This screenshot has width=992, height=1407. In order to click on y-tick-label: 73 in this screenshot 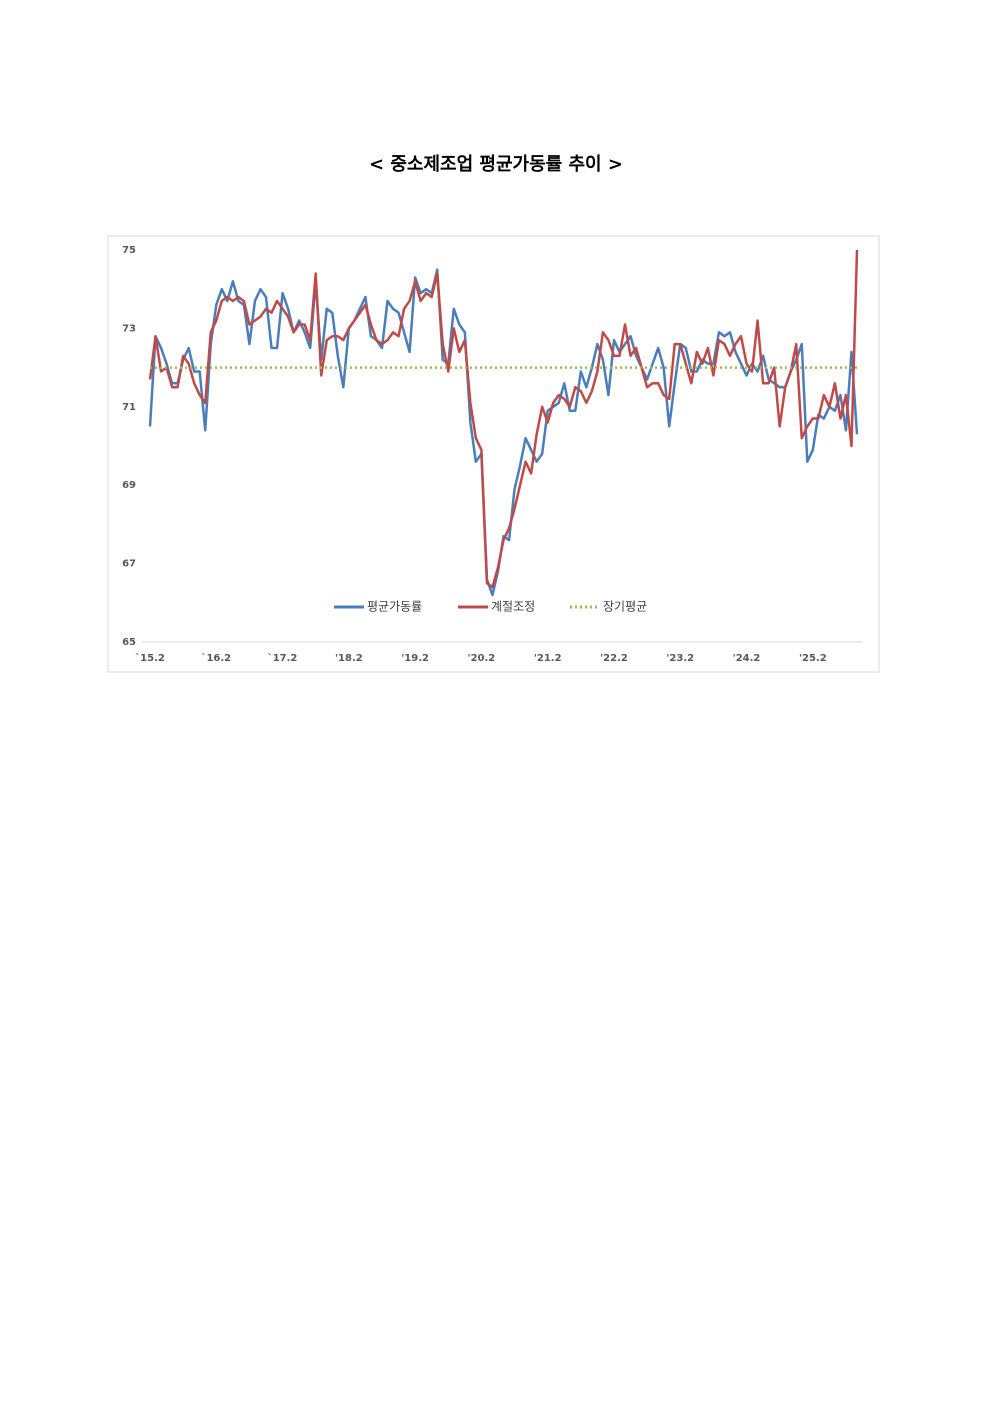, I will do `click(129, 328)`.